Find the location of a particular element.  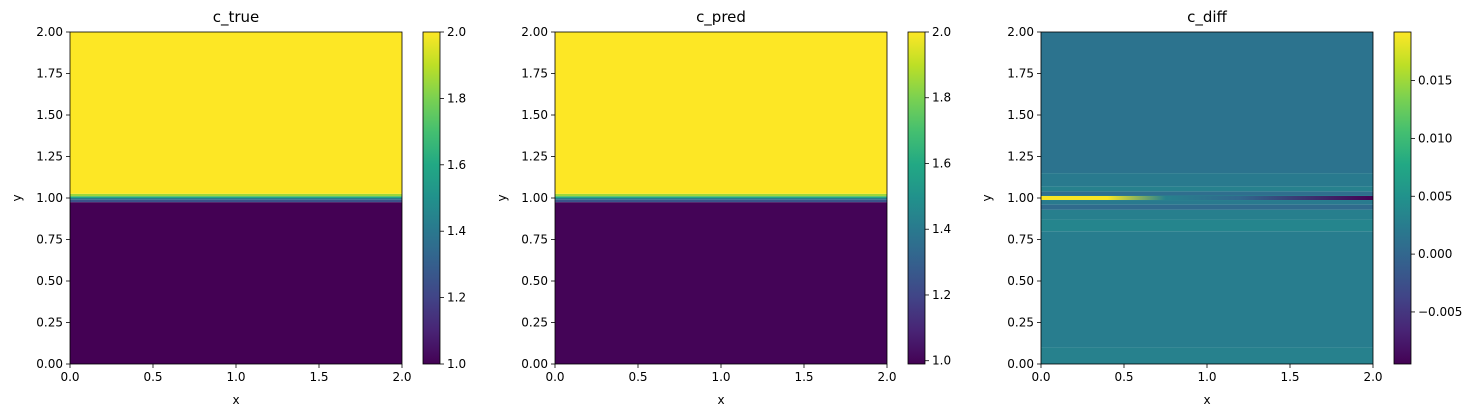

colorbar-tick-label: −0.005 is located at coordinates (1440, 312).